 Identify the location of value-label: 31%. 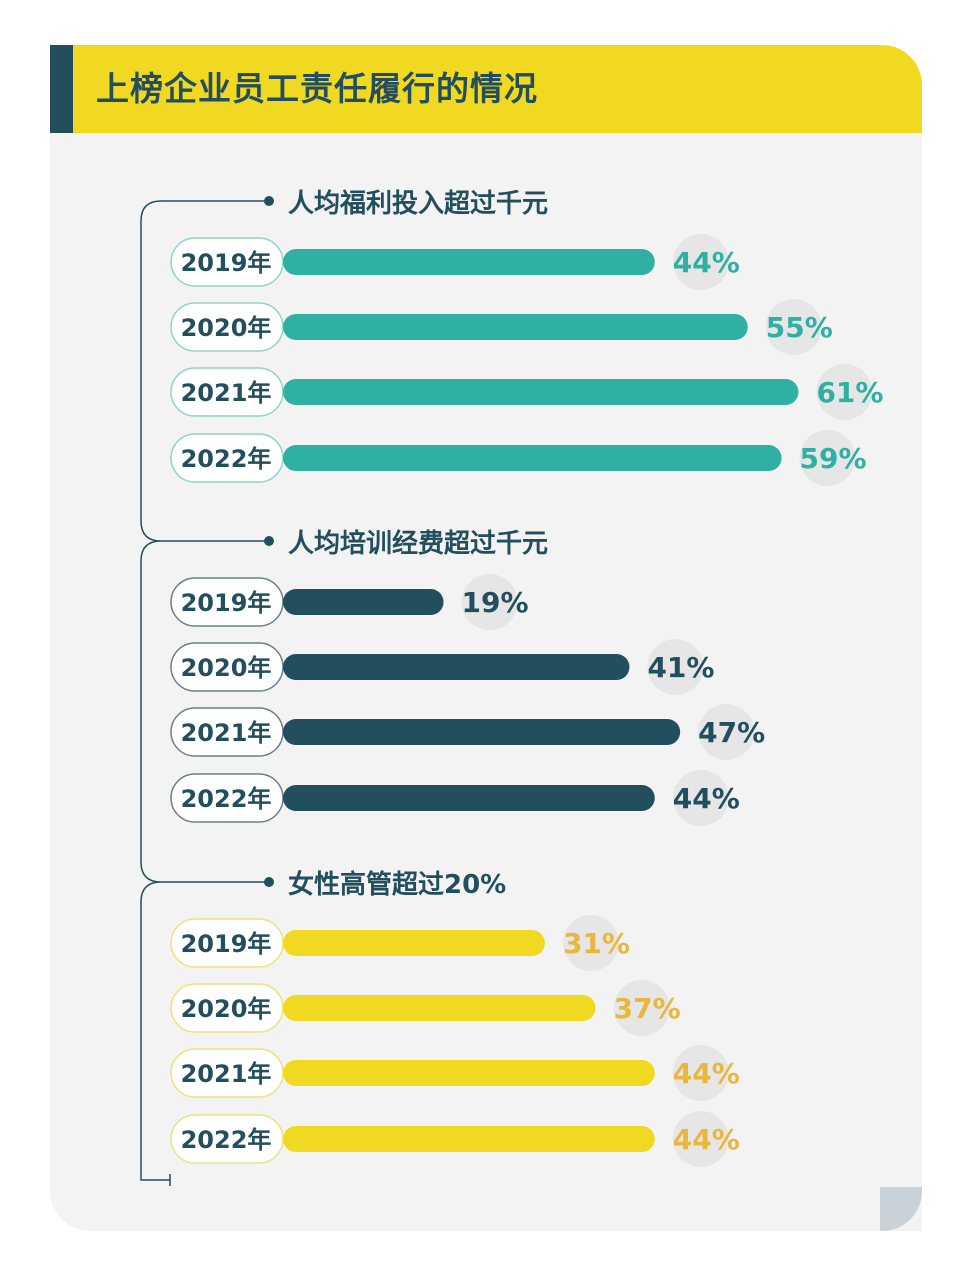
(596, 943).